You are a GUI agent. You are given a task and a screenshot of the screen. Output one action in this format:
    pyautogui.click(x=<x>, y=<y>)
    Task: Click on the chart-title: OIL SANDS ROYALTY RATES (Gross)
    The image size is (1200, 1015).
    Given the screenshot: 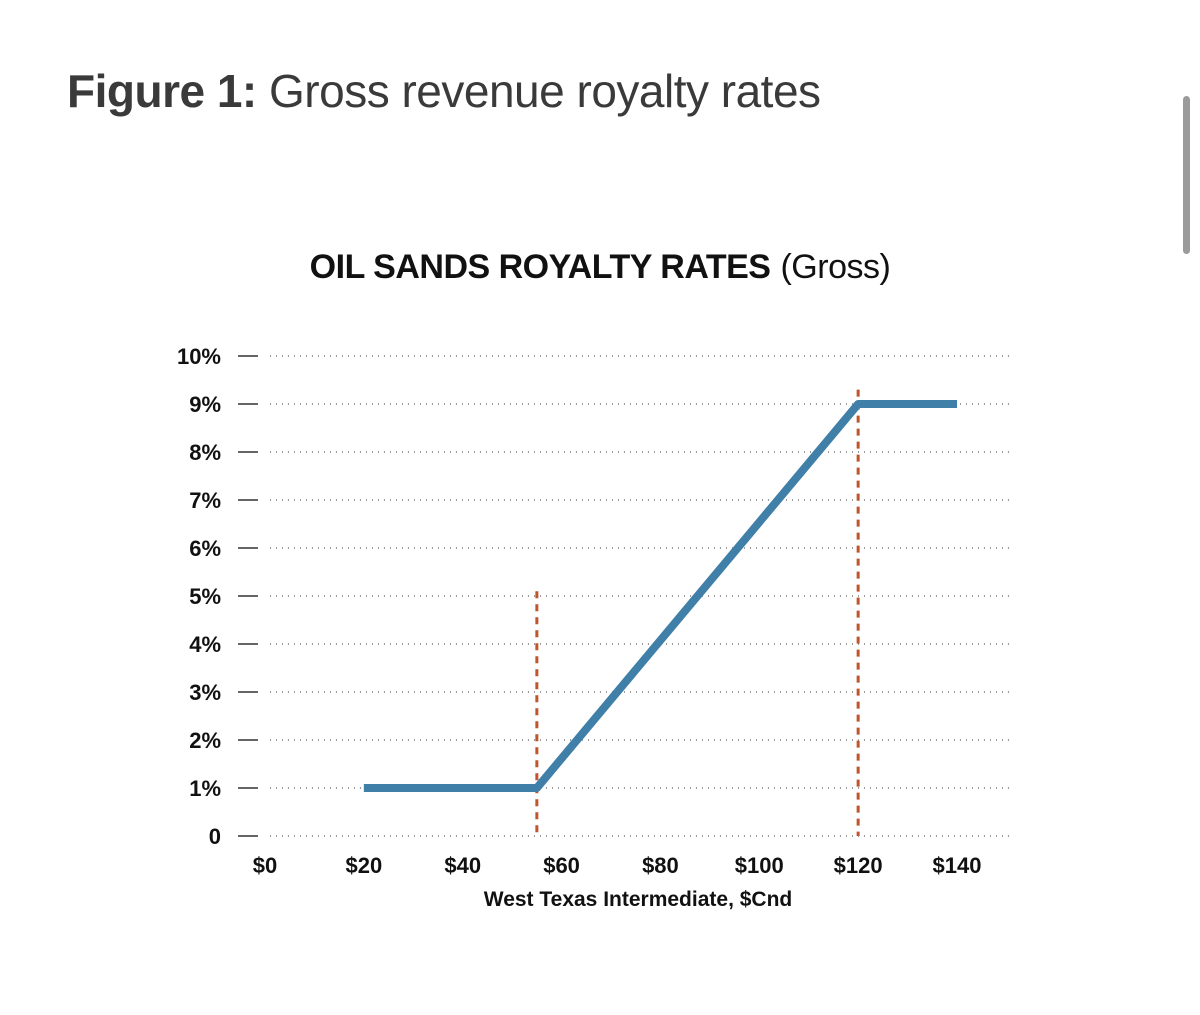 What is the action you would take?
    pyautogui.click(x=600, y=267)
    